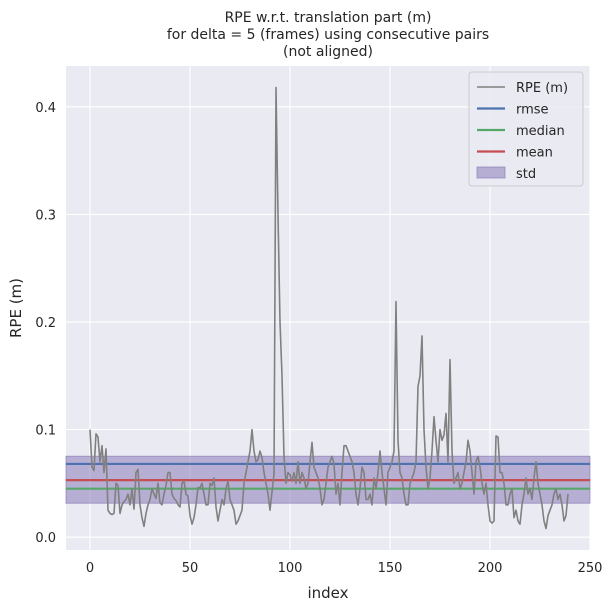 This screenshot has height=611, width=611. What do you see at coordinates (491, 172) in the screenshot?
I see `legend-swatch` at bounding box center [491, 172].